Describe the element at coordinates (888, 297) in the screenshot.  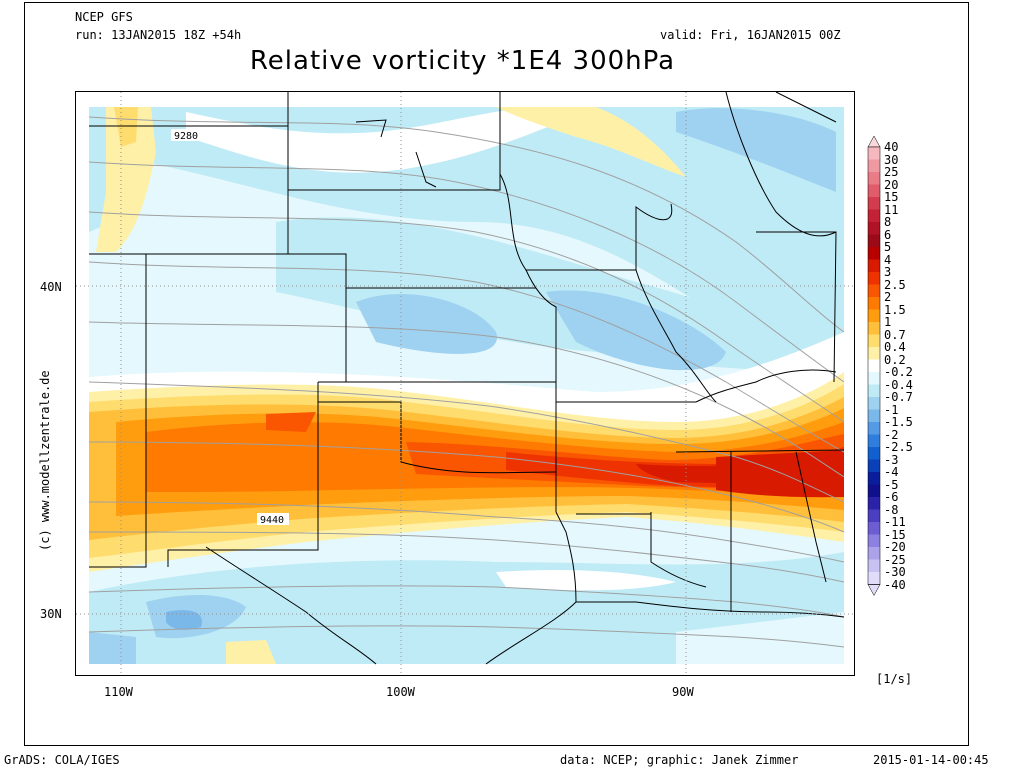
I see `colorbar-tick-label: 2` at that location.